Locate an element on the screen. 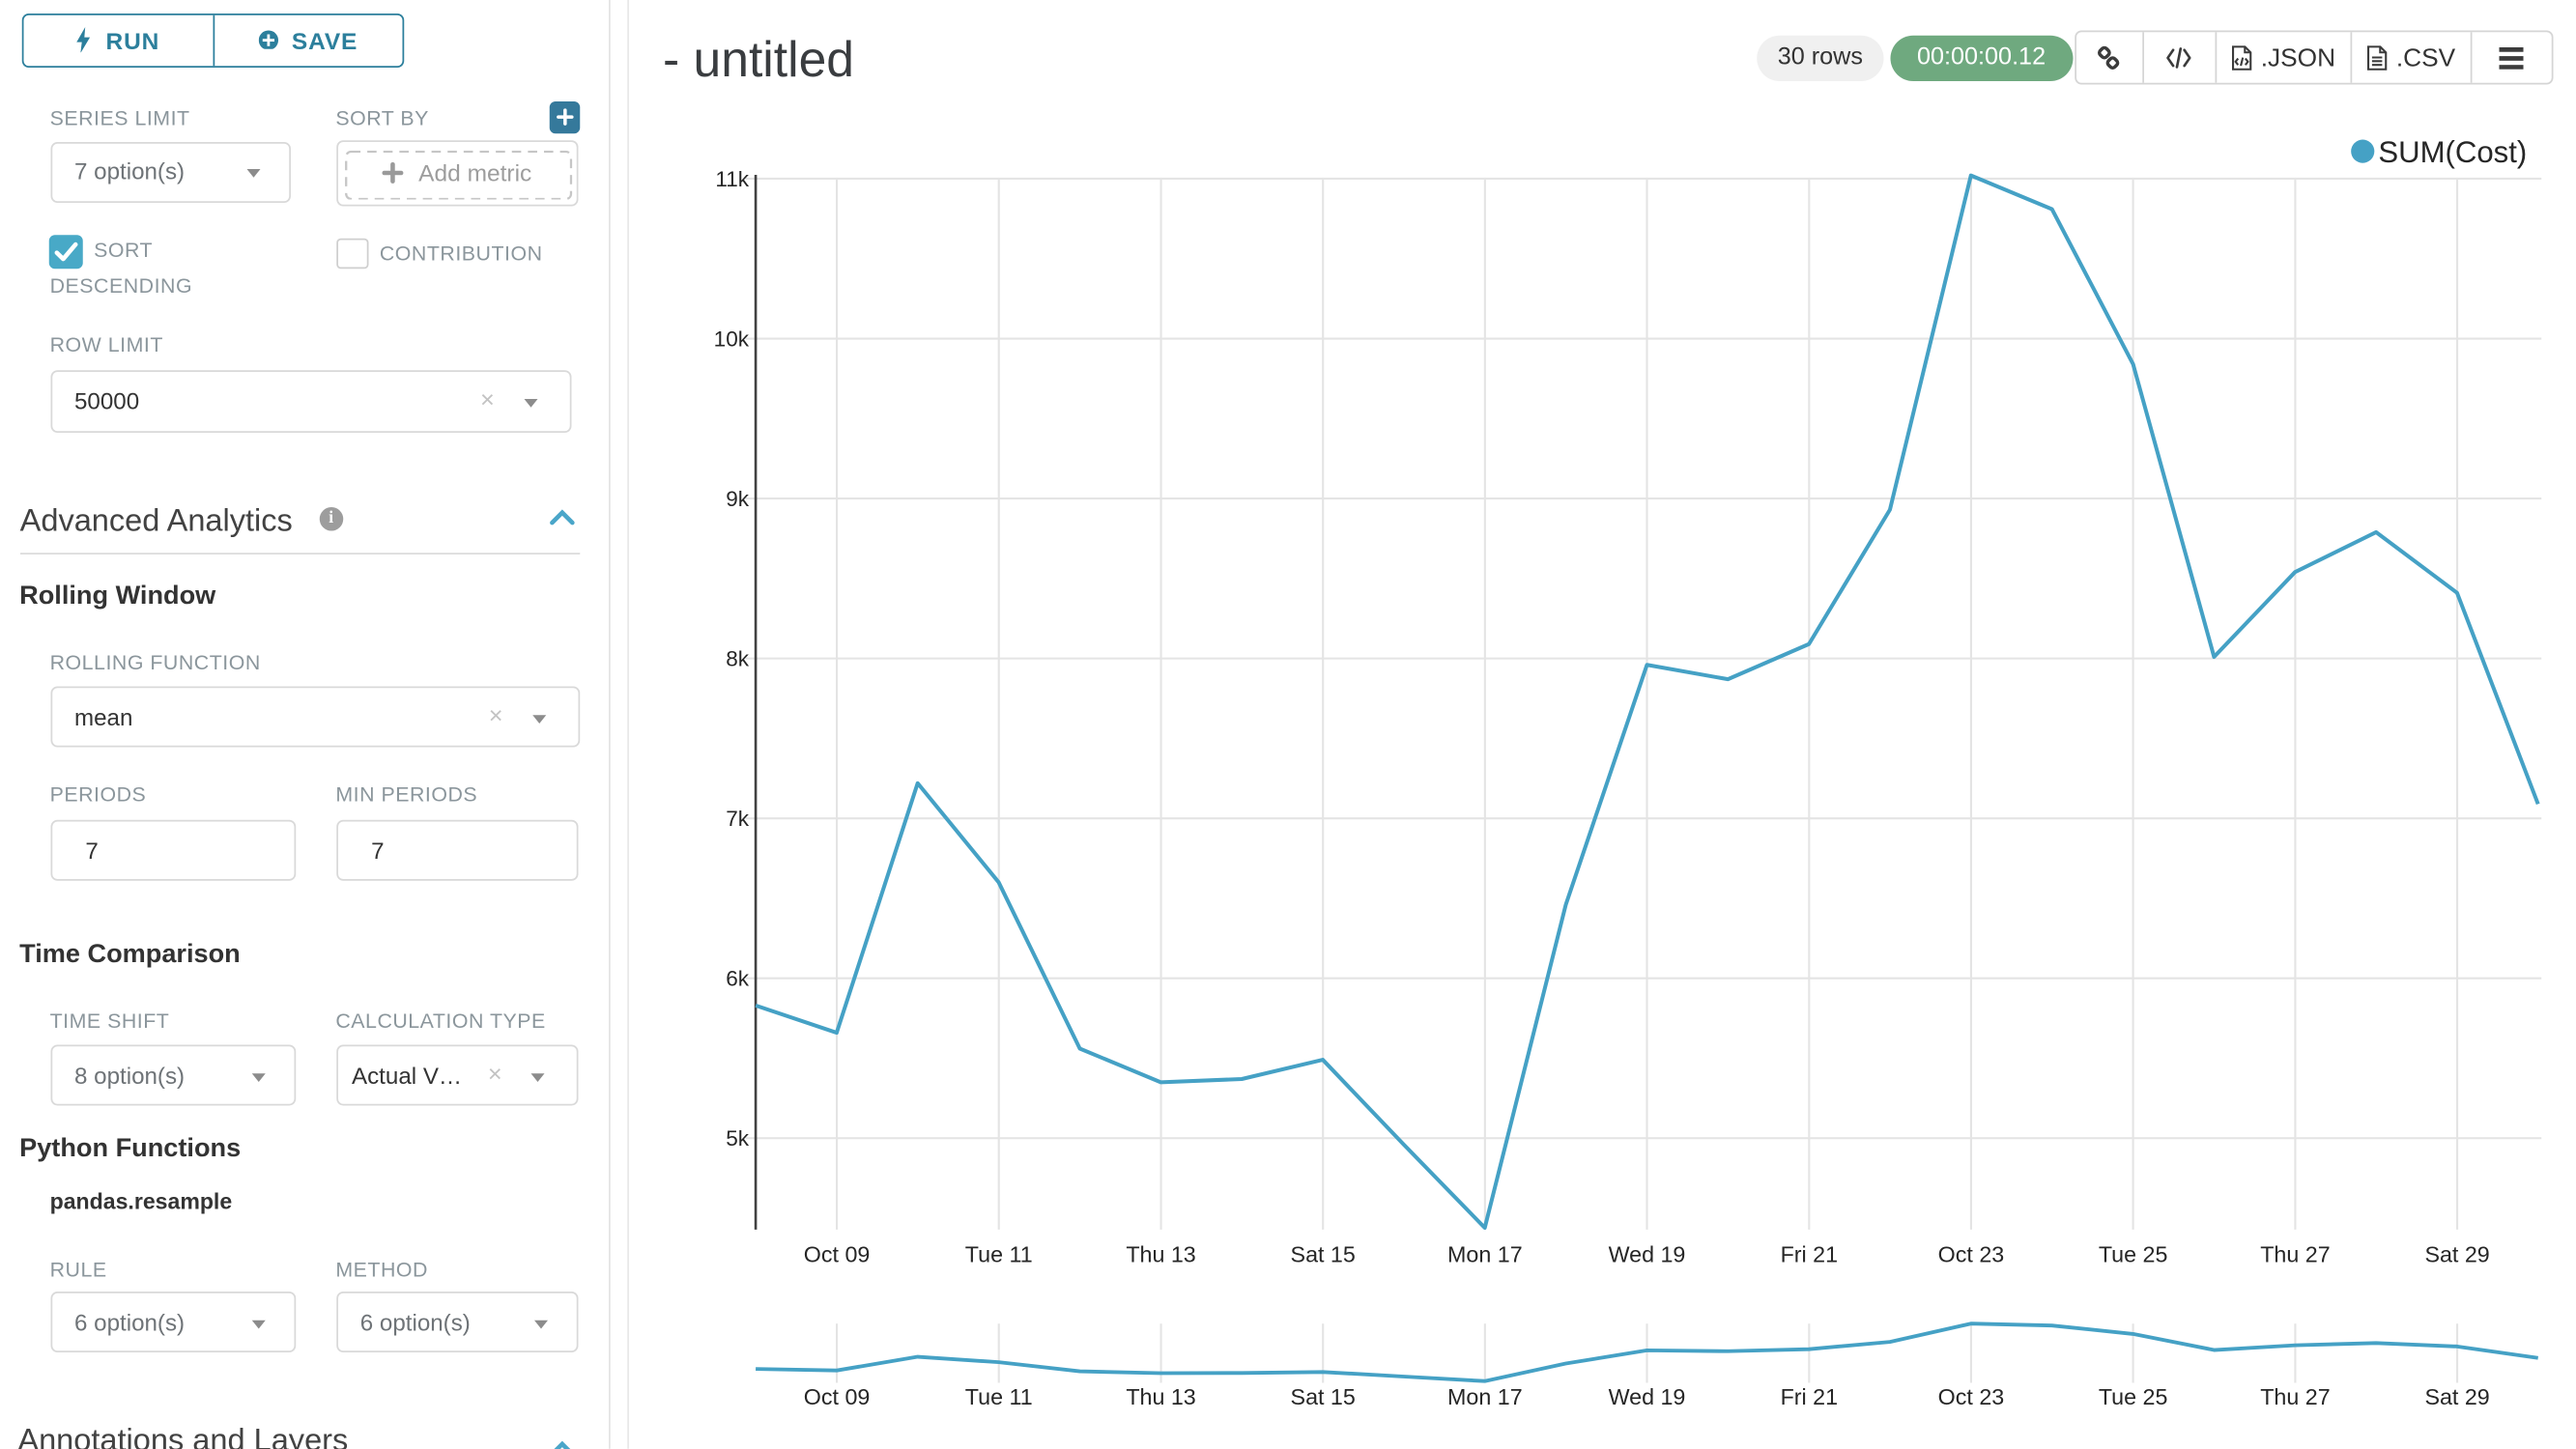 This screenshot has width=2576, height=1449. svg-text: 11k is located at coordinates (732, 179).